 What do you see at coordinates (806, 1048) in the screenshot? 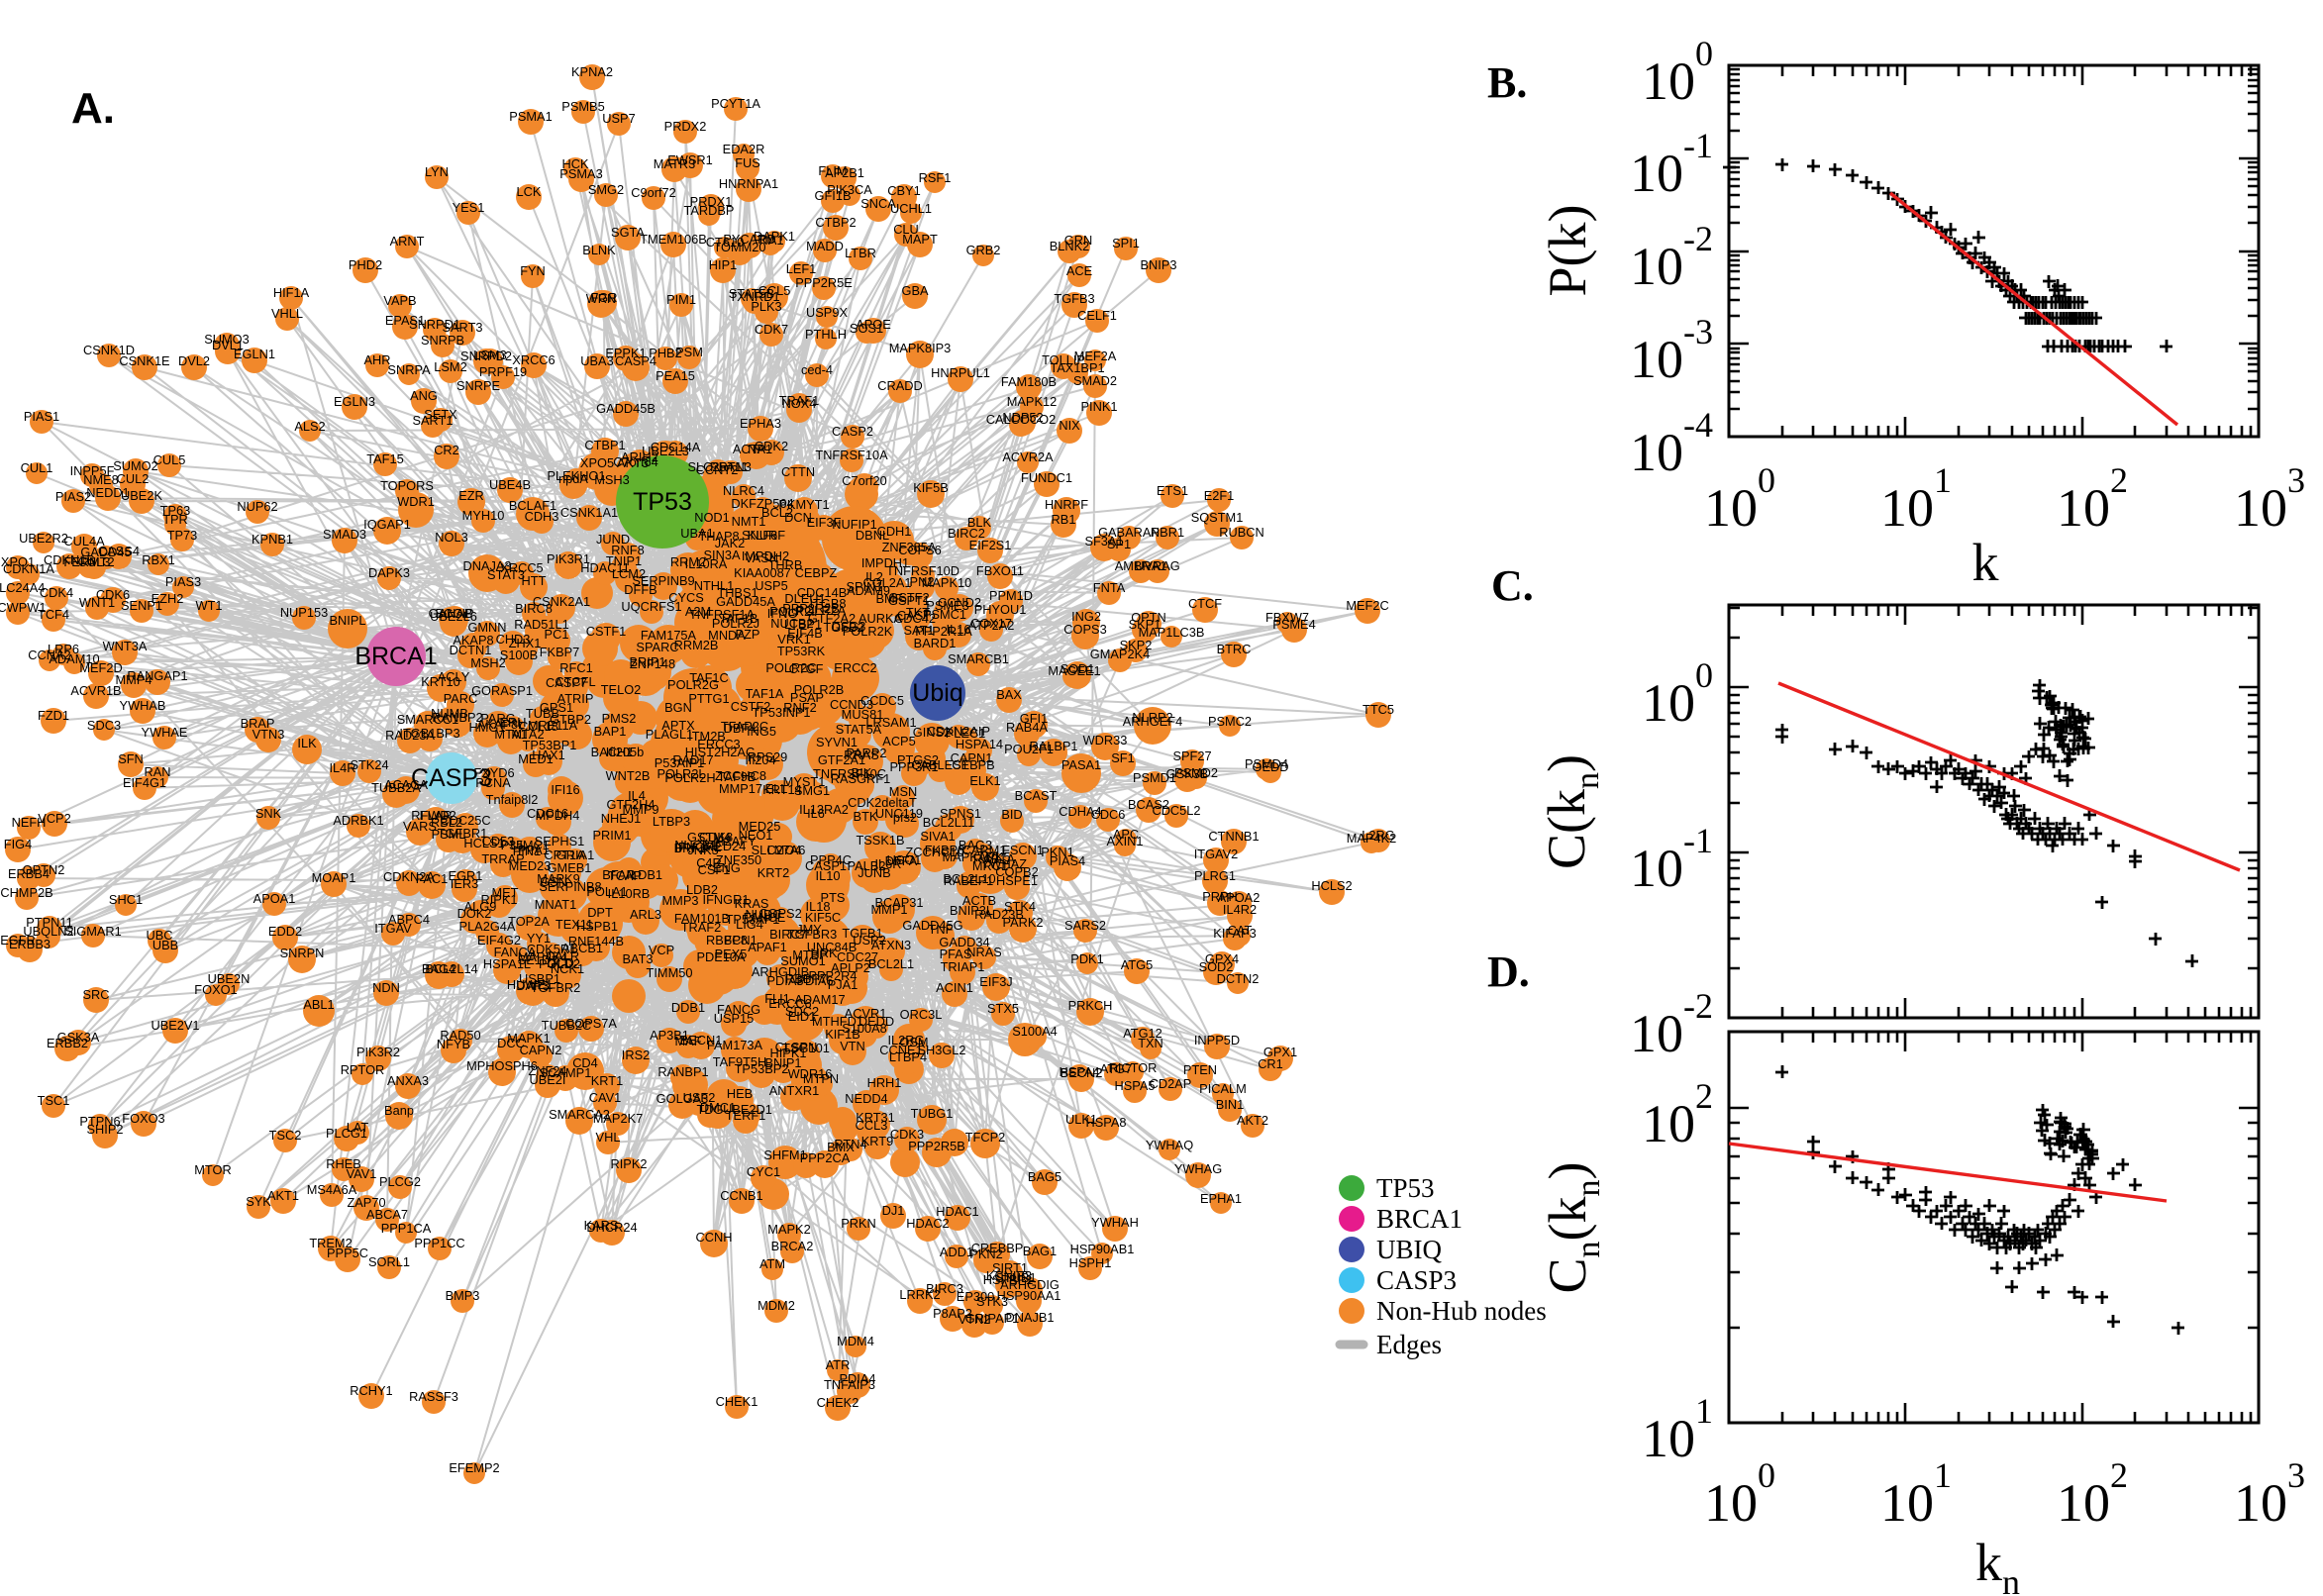
I see `svg-text: TSG101` at bounding box center [806, 1048].